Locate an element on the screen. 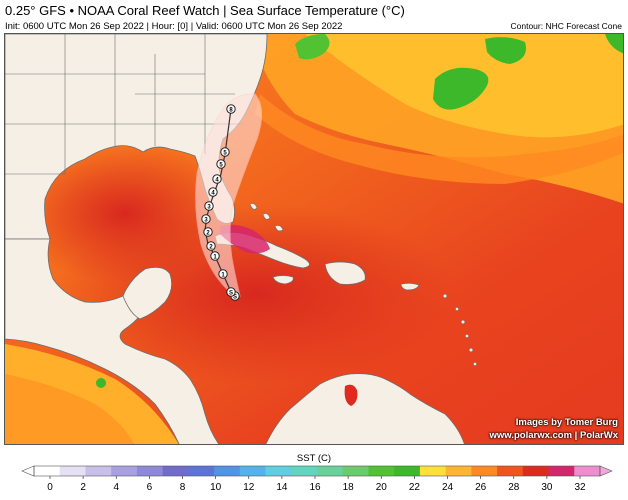 The height and width of the screenshot is (500, 628). colorbar-outline is located at coordinates (317, 471).